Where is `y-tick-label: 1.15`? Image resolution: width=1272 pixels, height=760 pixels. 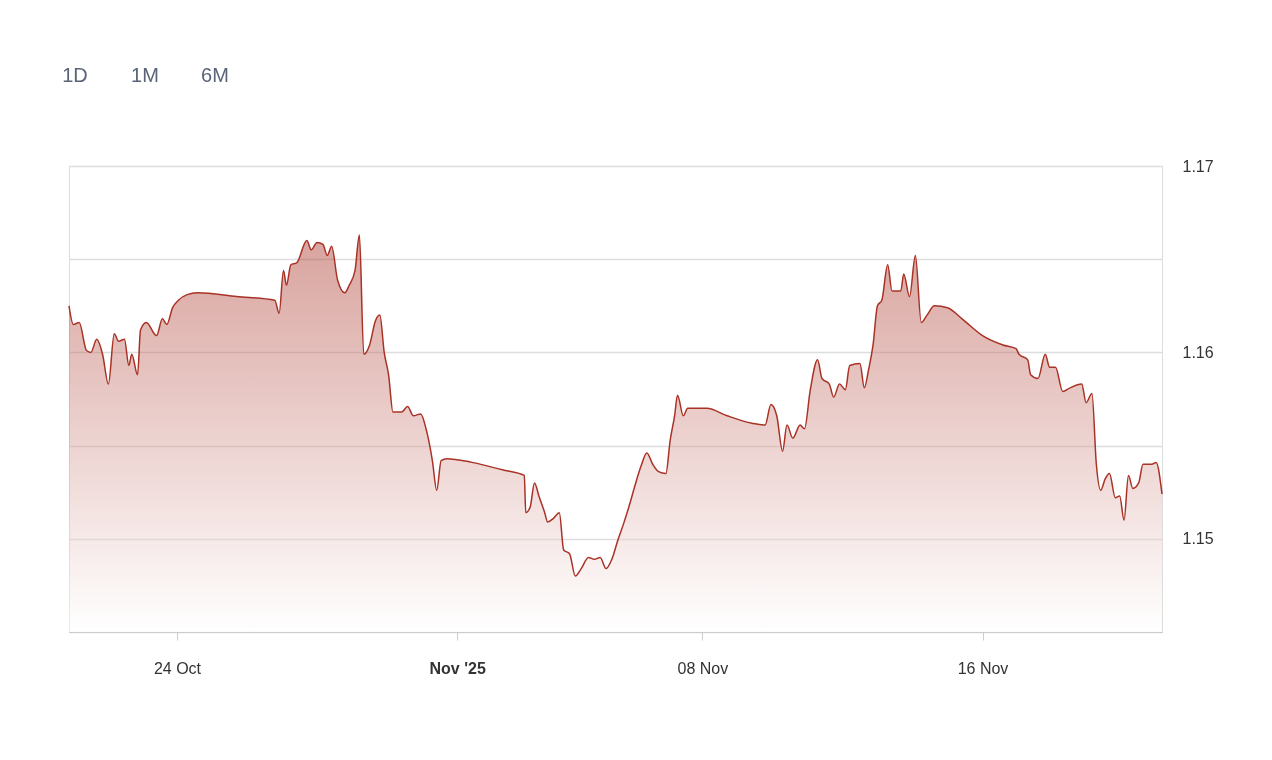
y-tick-label: 1.15 is located at coordinates (1198, 539).